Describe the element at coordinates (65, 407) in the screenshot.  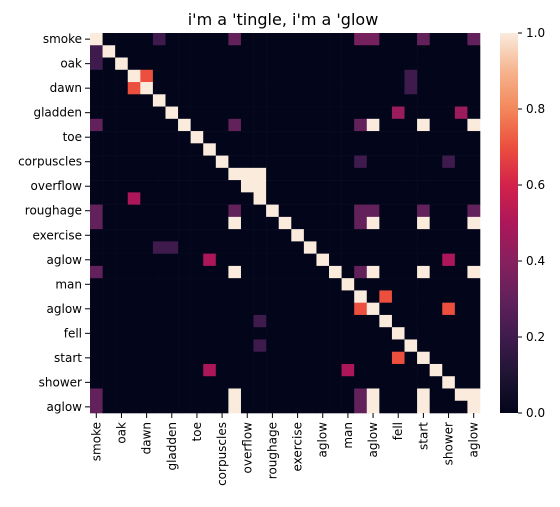
I see `y-tick-label: aglow` at that location.